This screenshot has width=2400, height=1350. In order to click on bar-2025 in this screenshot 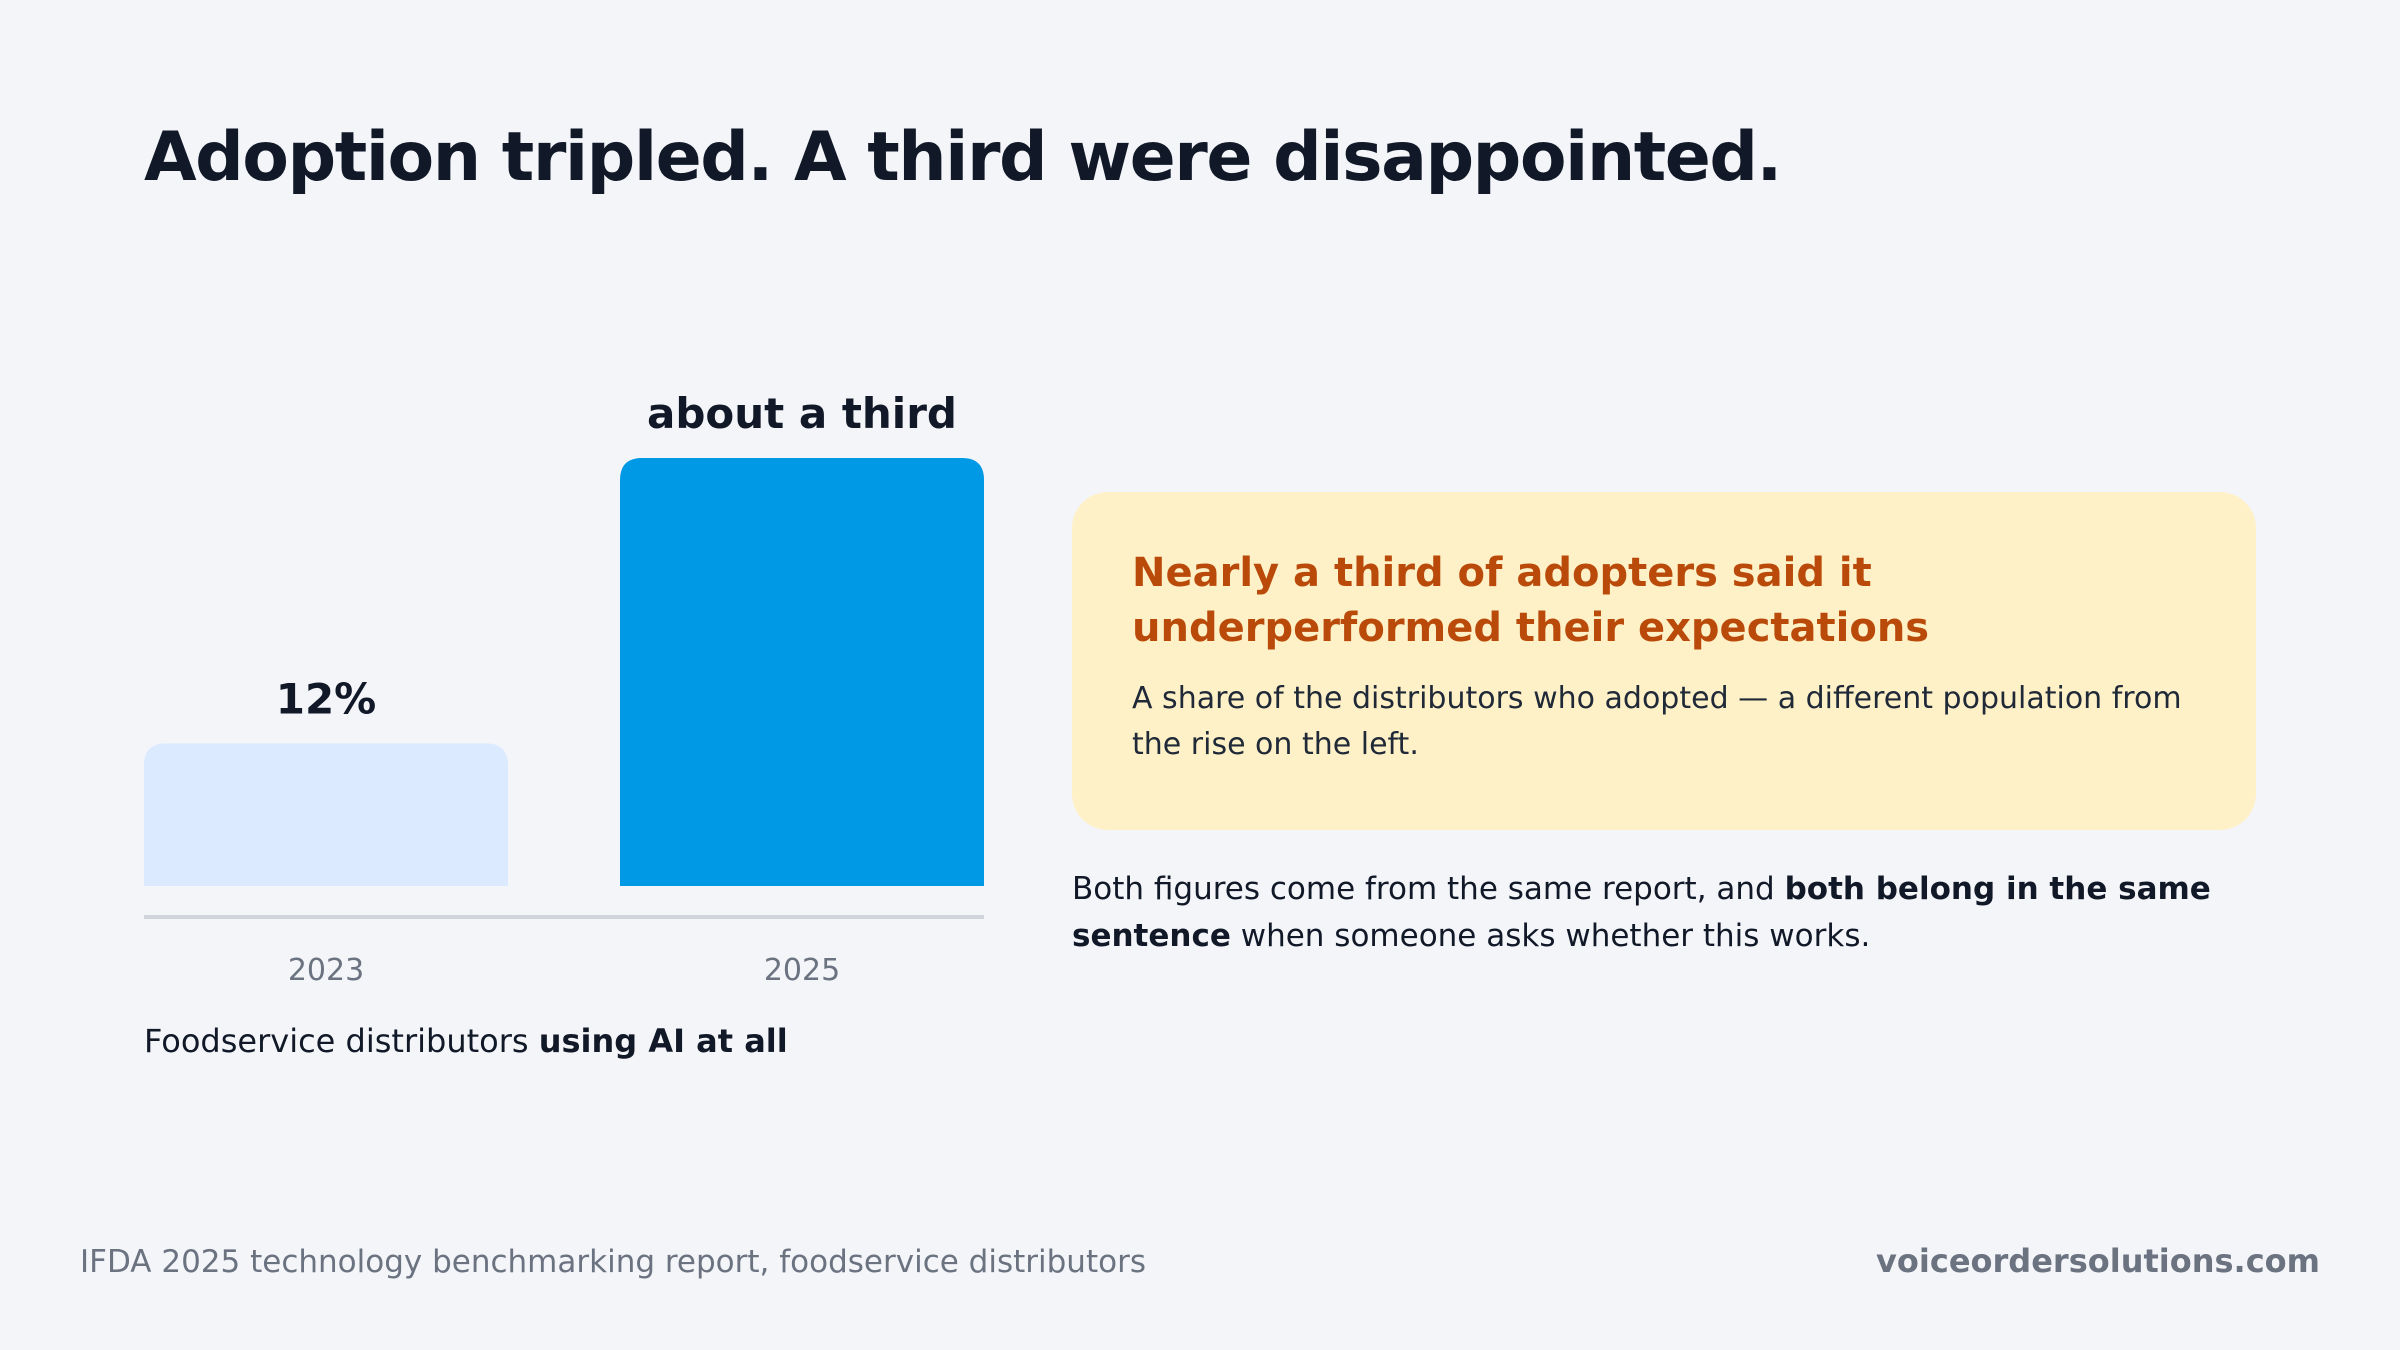, I will do `click(802, 672)`.